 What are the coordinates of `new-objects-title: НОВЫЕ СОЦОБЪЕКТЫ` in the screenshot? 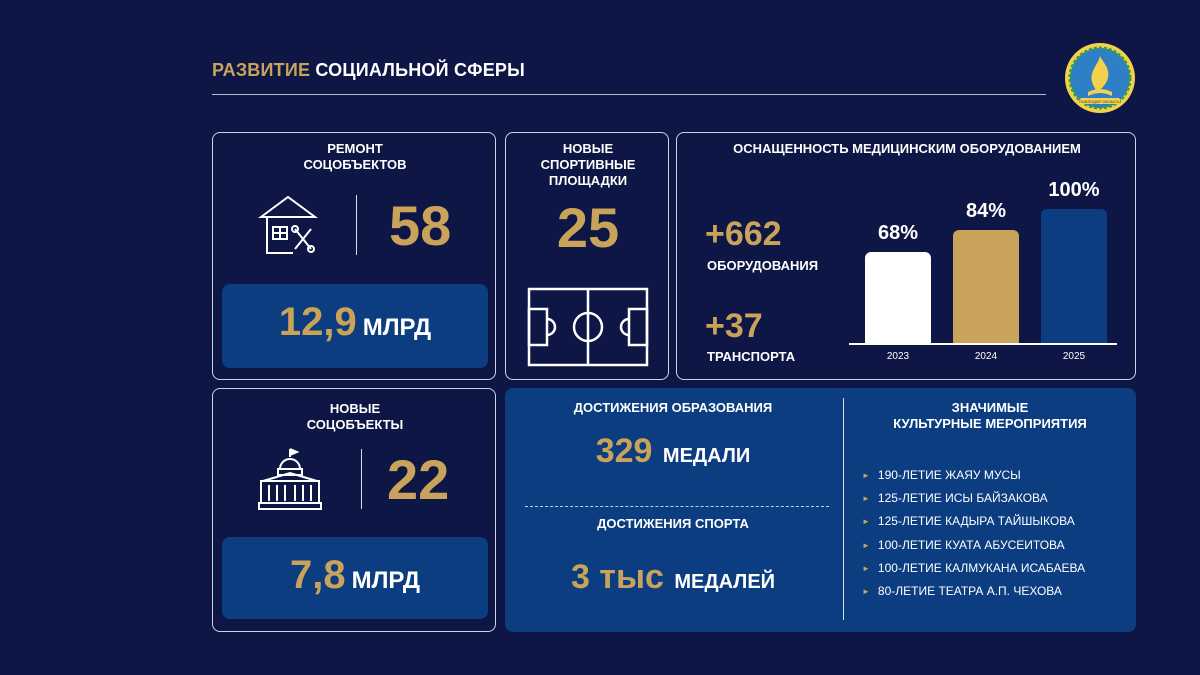 It's located at (355, 417).